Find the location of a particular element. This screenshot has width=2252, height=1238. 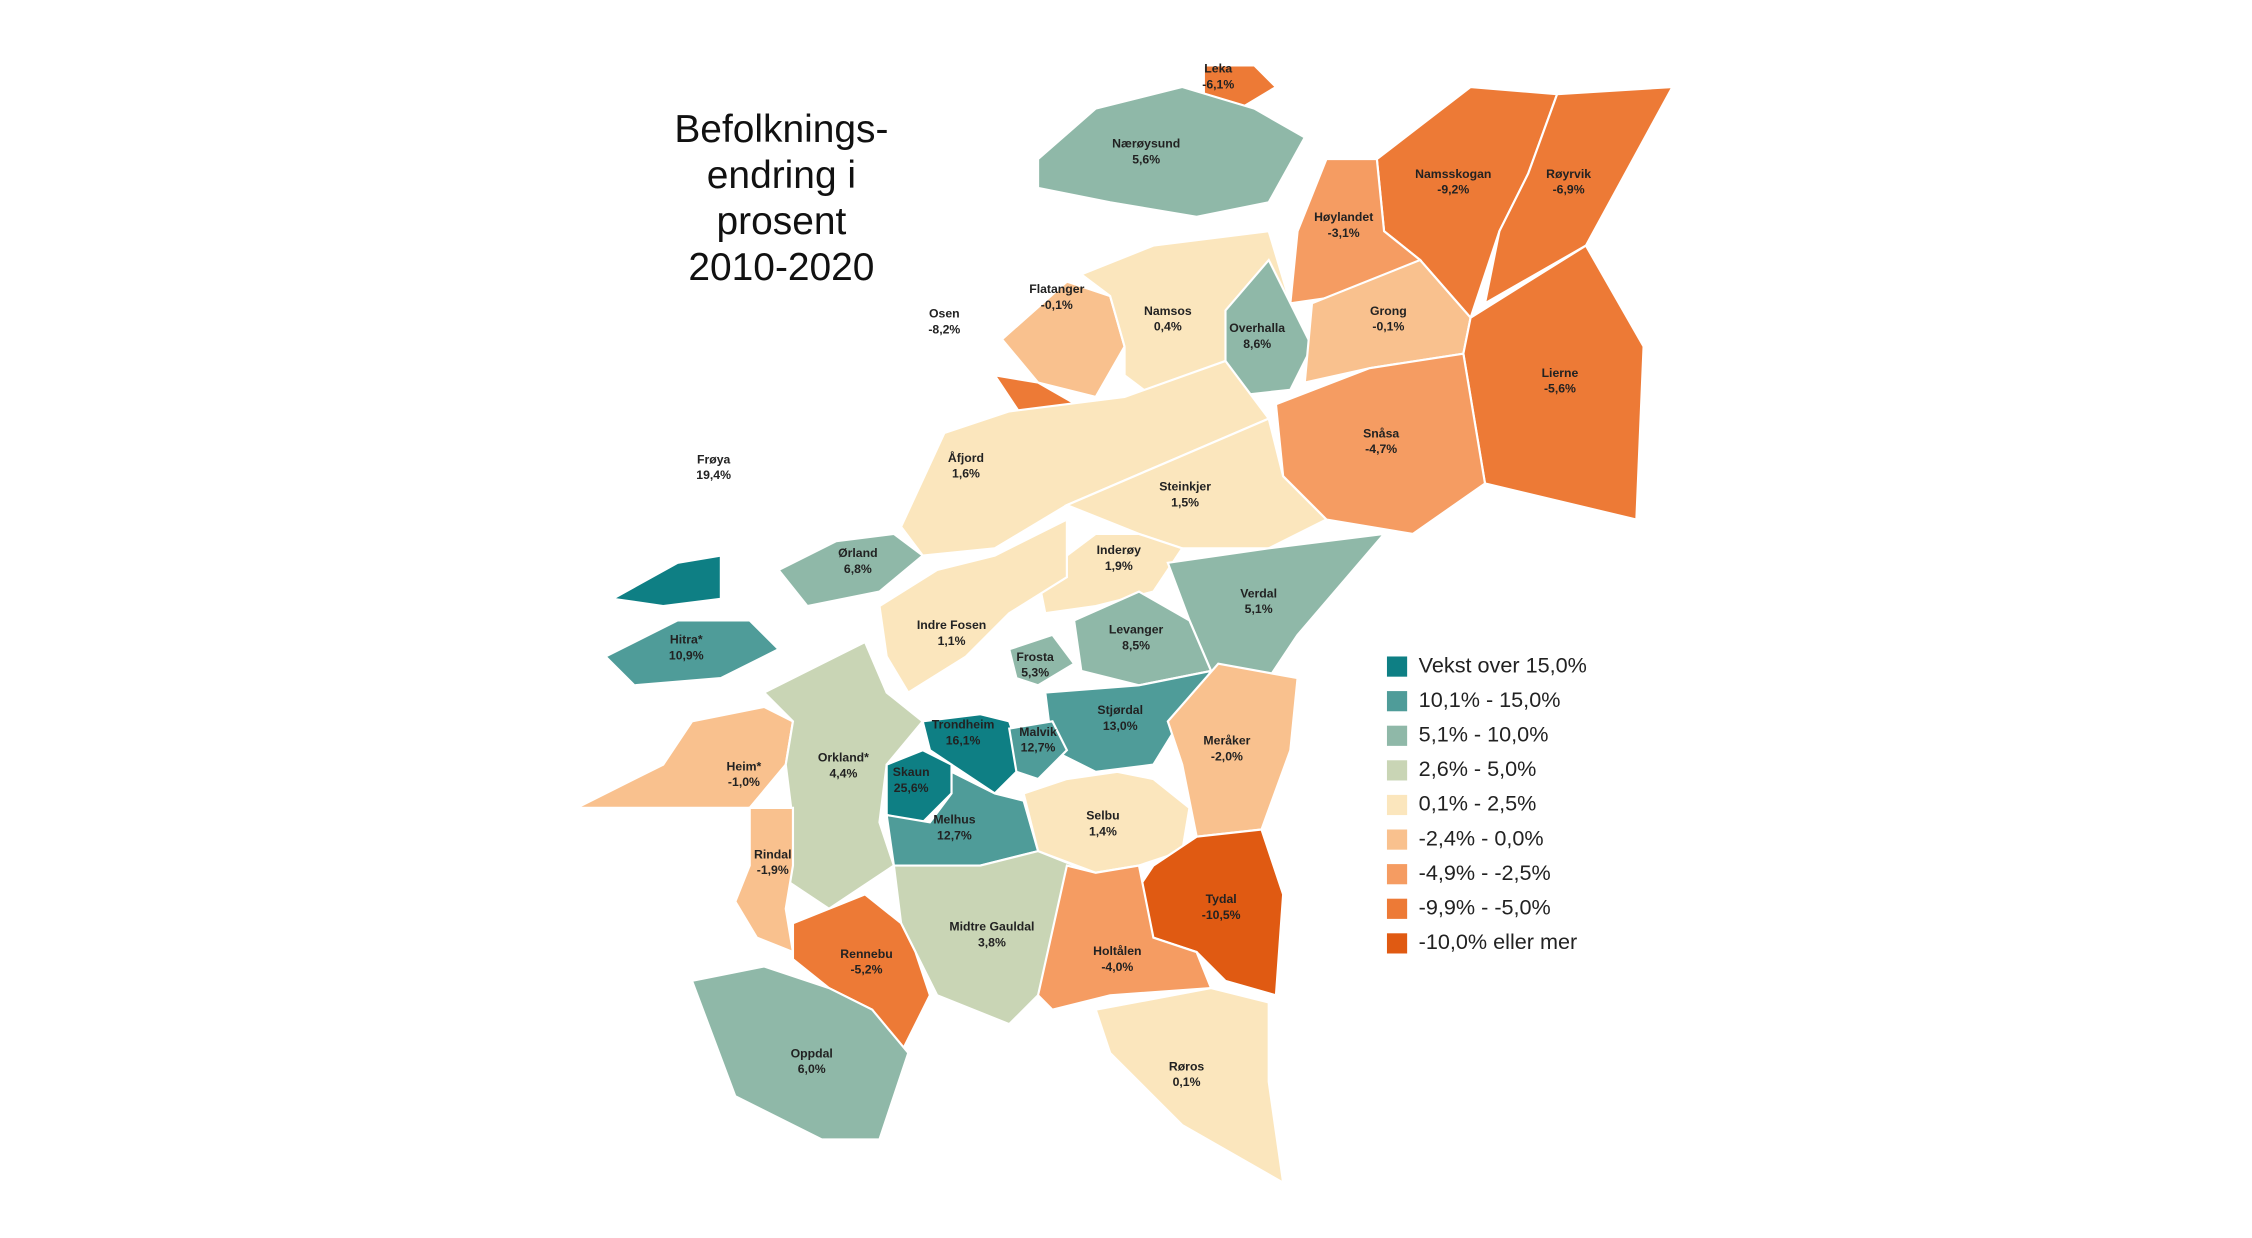

legend-label: -4,9% - -2,5% is located at coordinates (1485, 872).